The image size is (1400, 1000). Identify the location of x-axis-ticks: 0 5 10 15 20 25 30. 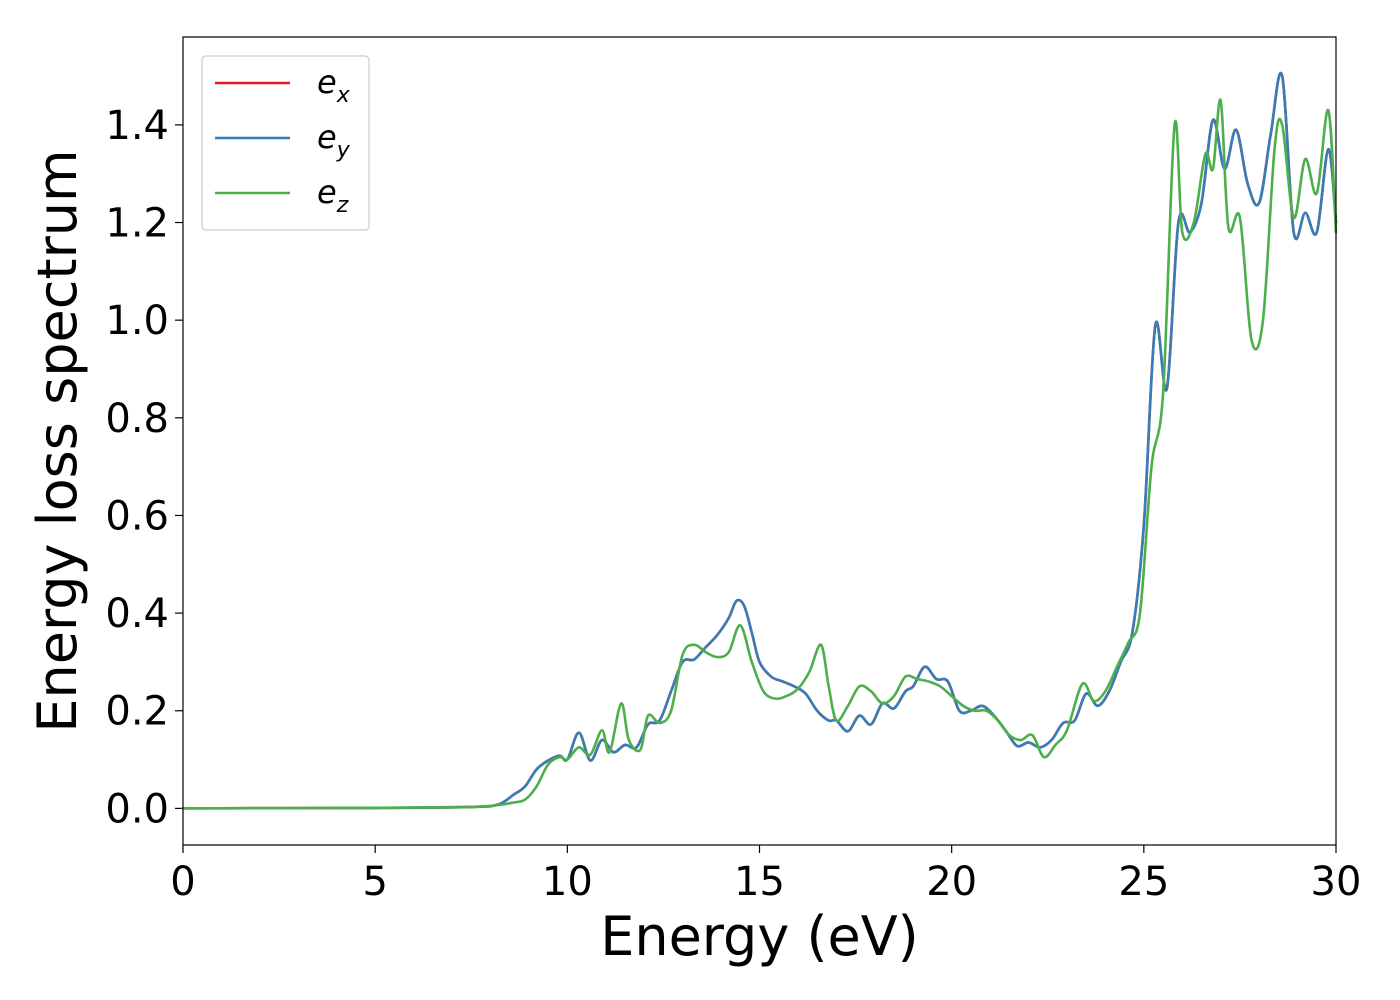
(765, 875).